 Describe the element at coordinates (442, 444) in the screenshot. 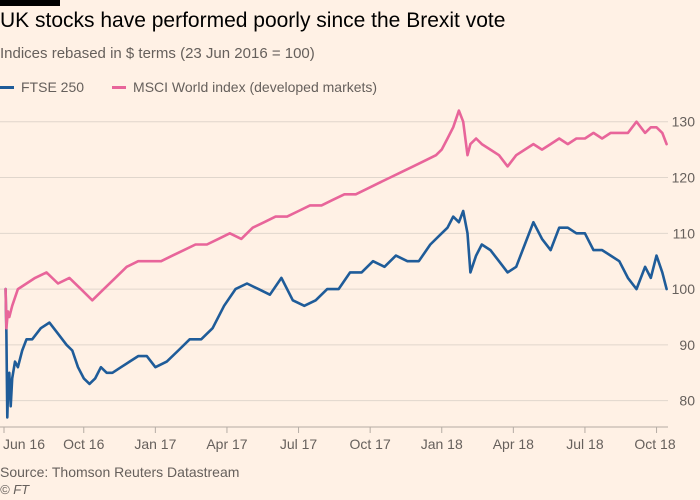

I see `x-tick-label-6: Jan 18` at that location.